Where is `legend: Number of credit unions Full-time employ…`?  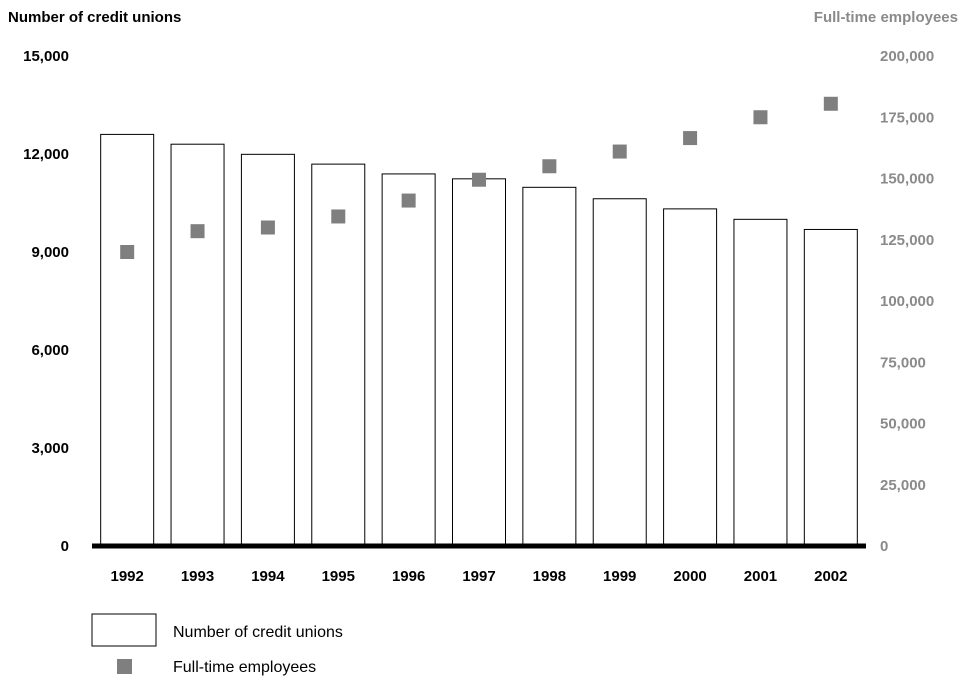
legend: Number of credit unions Full-time employ… is located at coordinates (217, 644).